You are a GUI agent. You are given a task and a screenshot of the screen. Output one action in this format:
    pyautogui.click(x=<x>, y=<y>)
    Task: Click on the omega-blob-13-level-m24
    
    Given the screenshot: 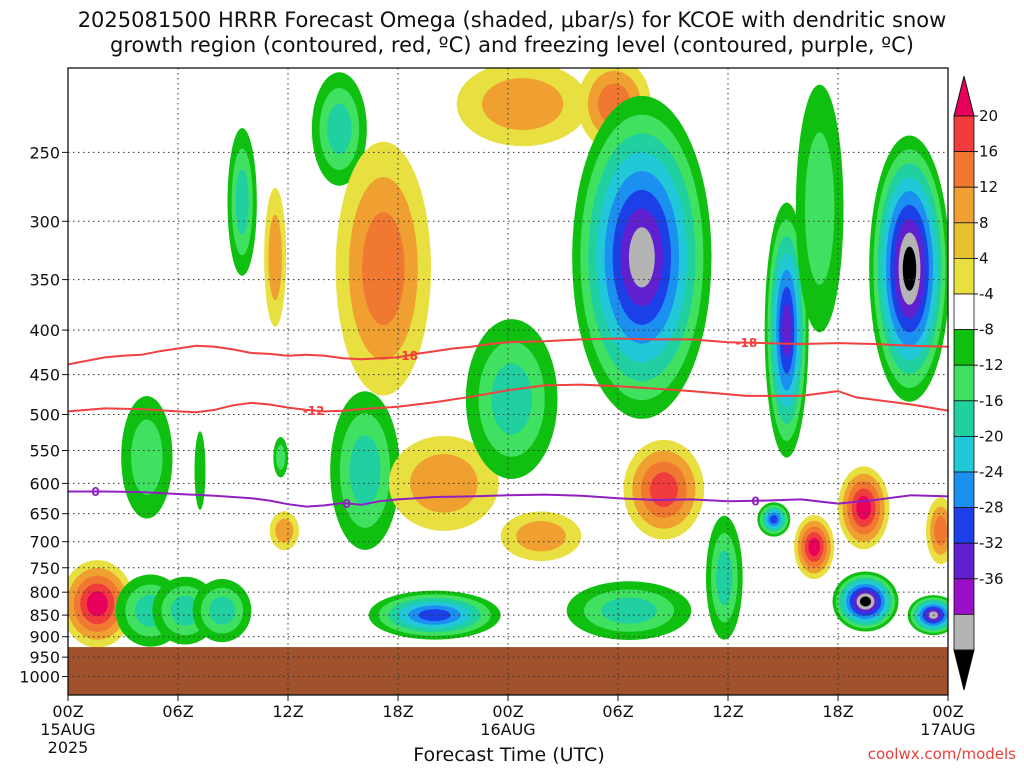 What is the action you would take?
    pyautogui.click(x=434, y=615)
    